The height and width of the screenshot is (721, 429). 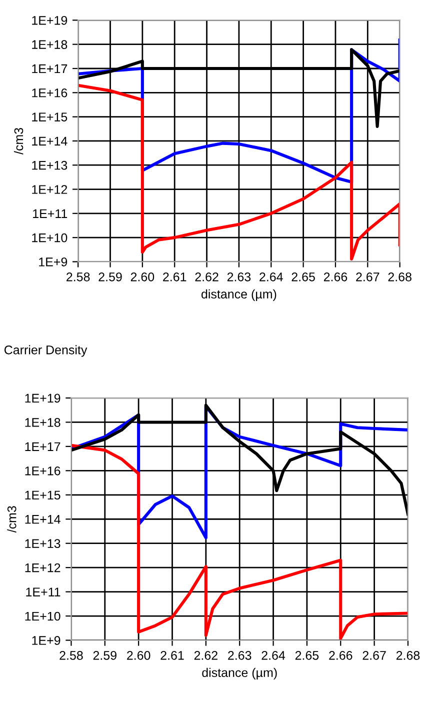 I want to click on chart-title: Carrier Density, so click(x=46, y=351).